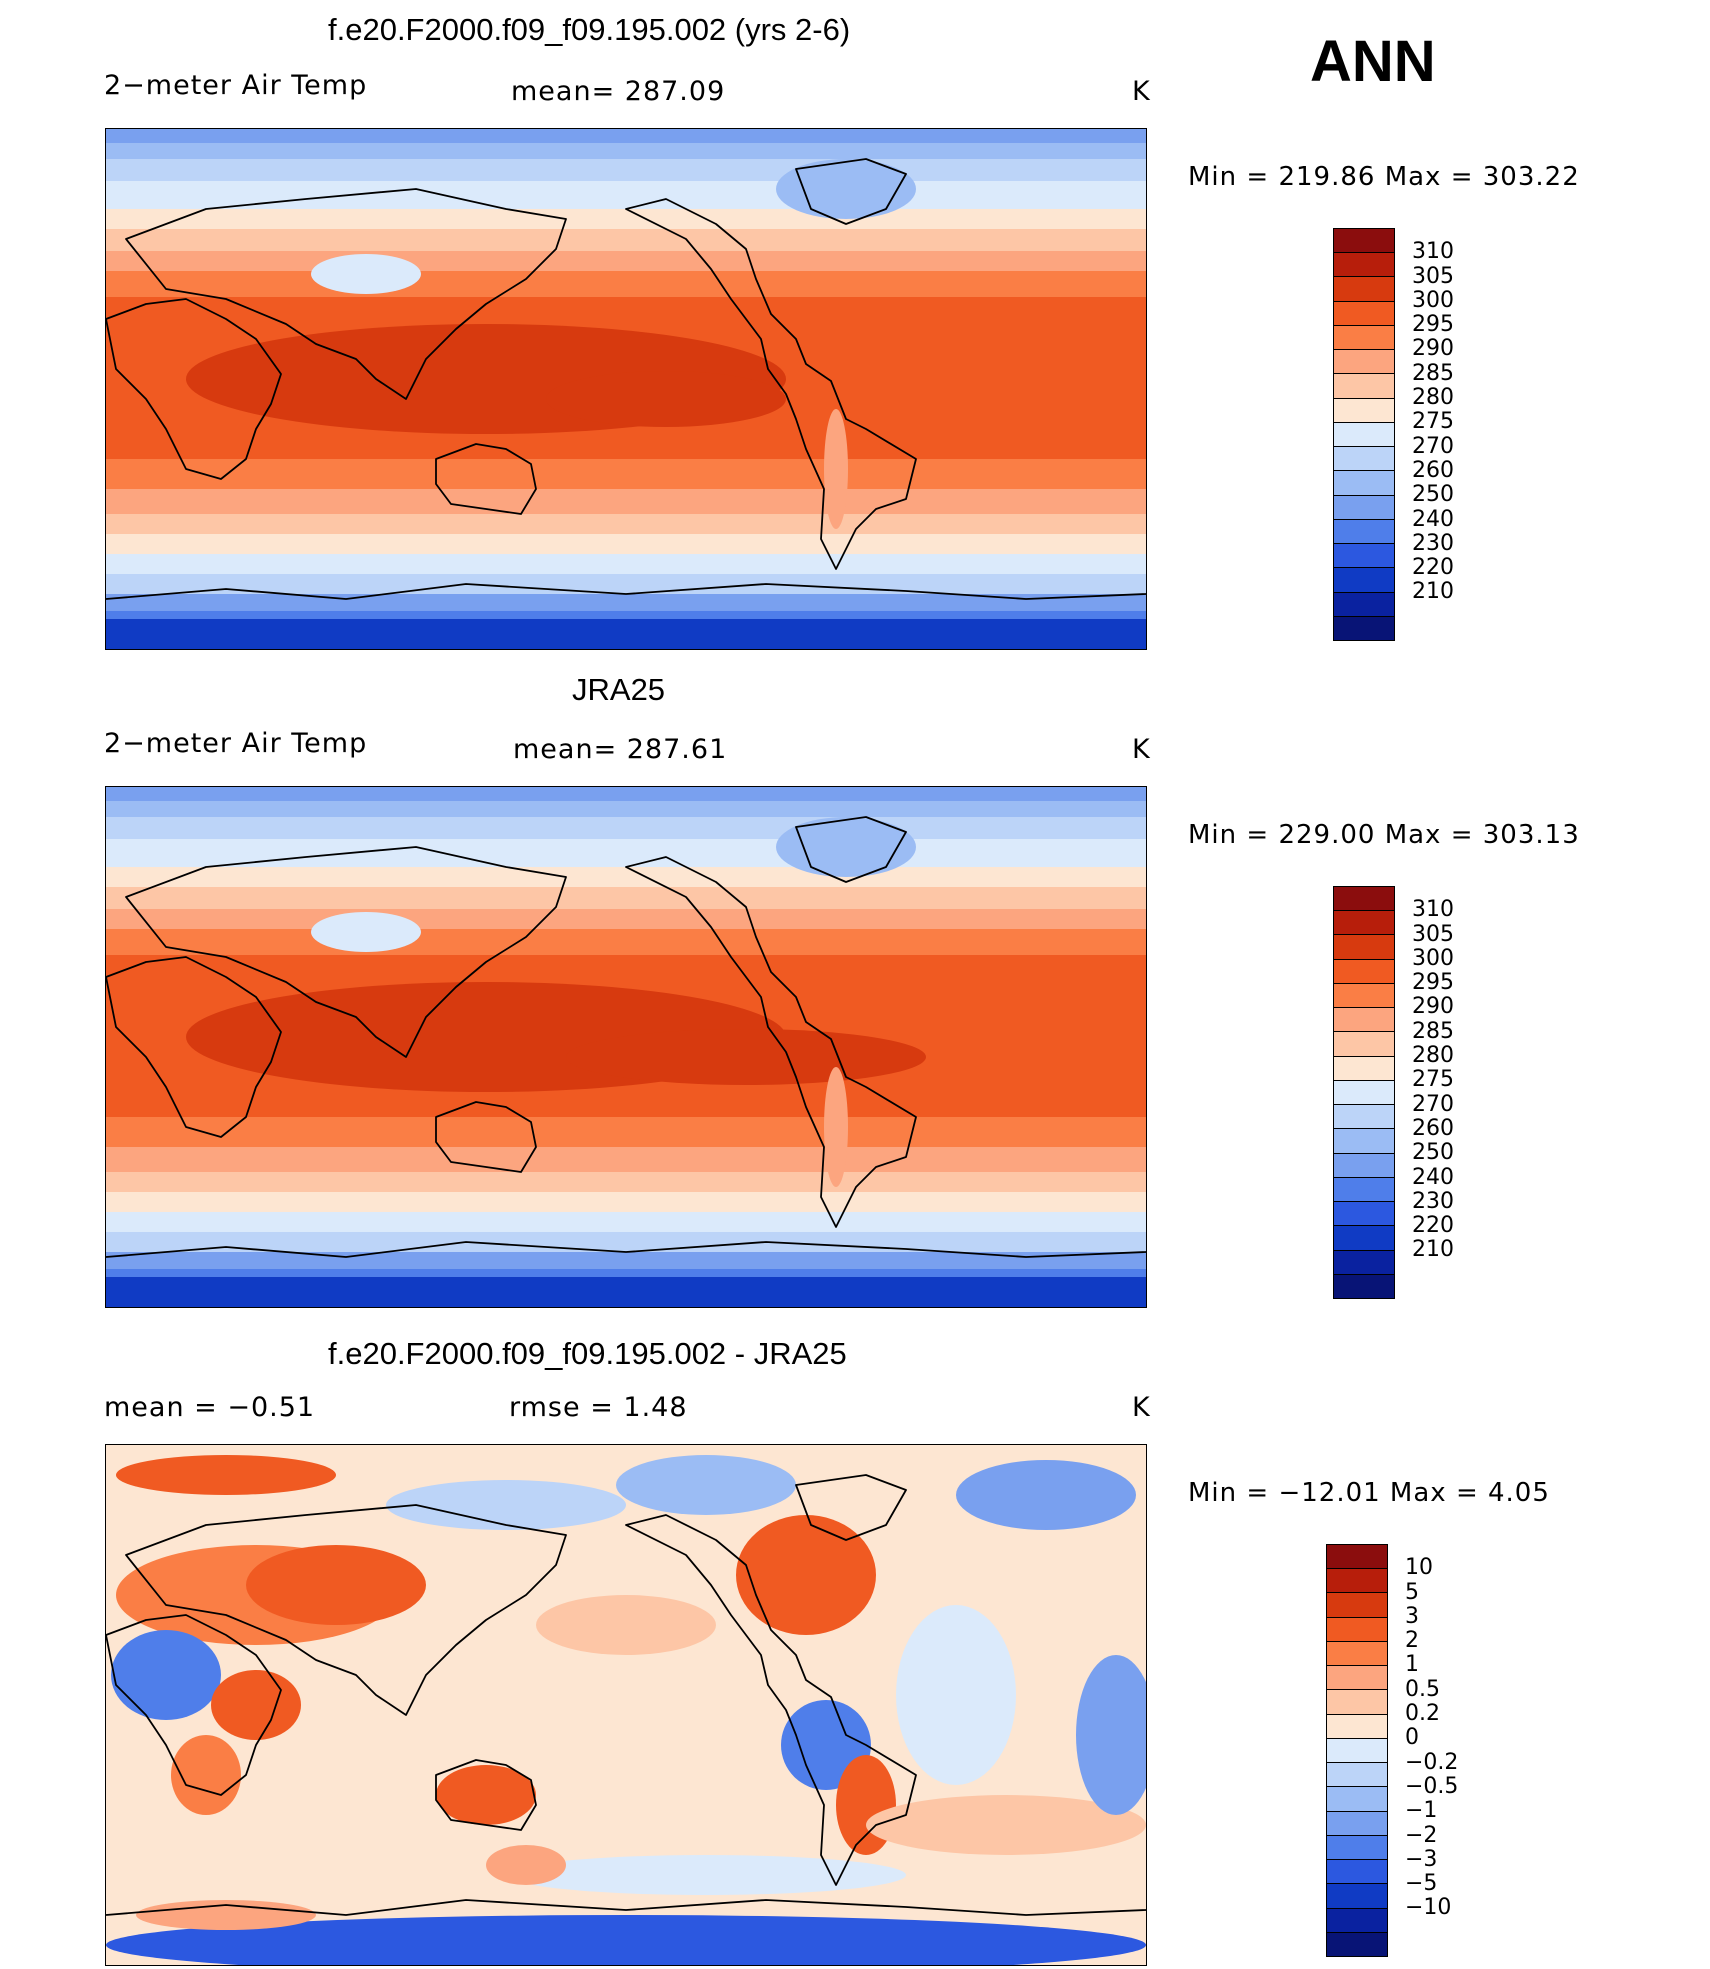  I want to click on panel-2-title: JRA25, so click(619, 689).